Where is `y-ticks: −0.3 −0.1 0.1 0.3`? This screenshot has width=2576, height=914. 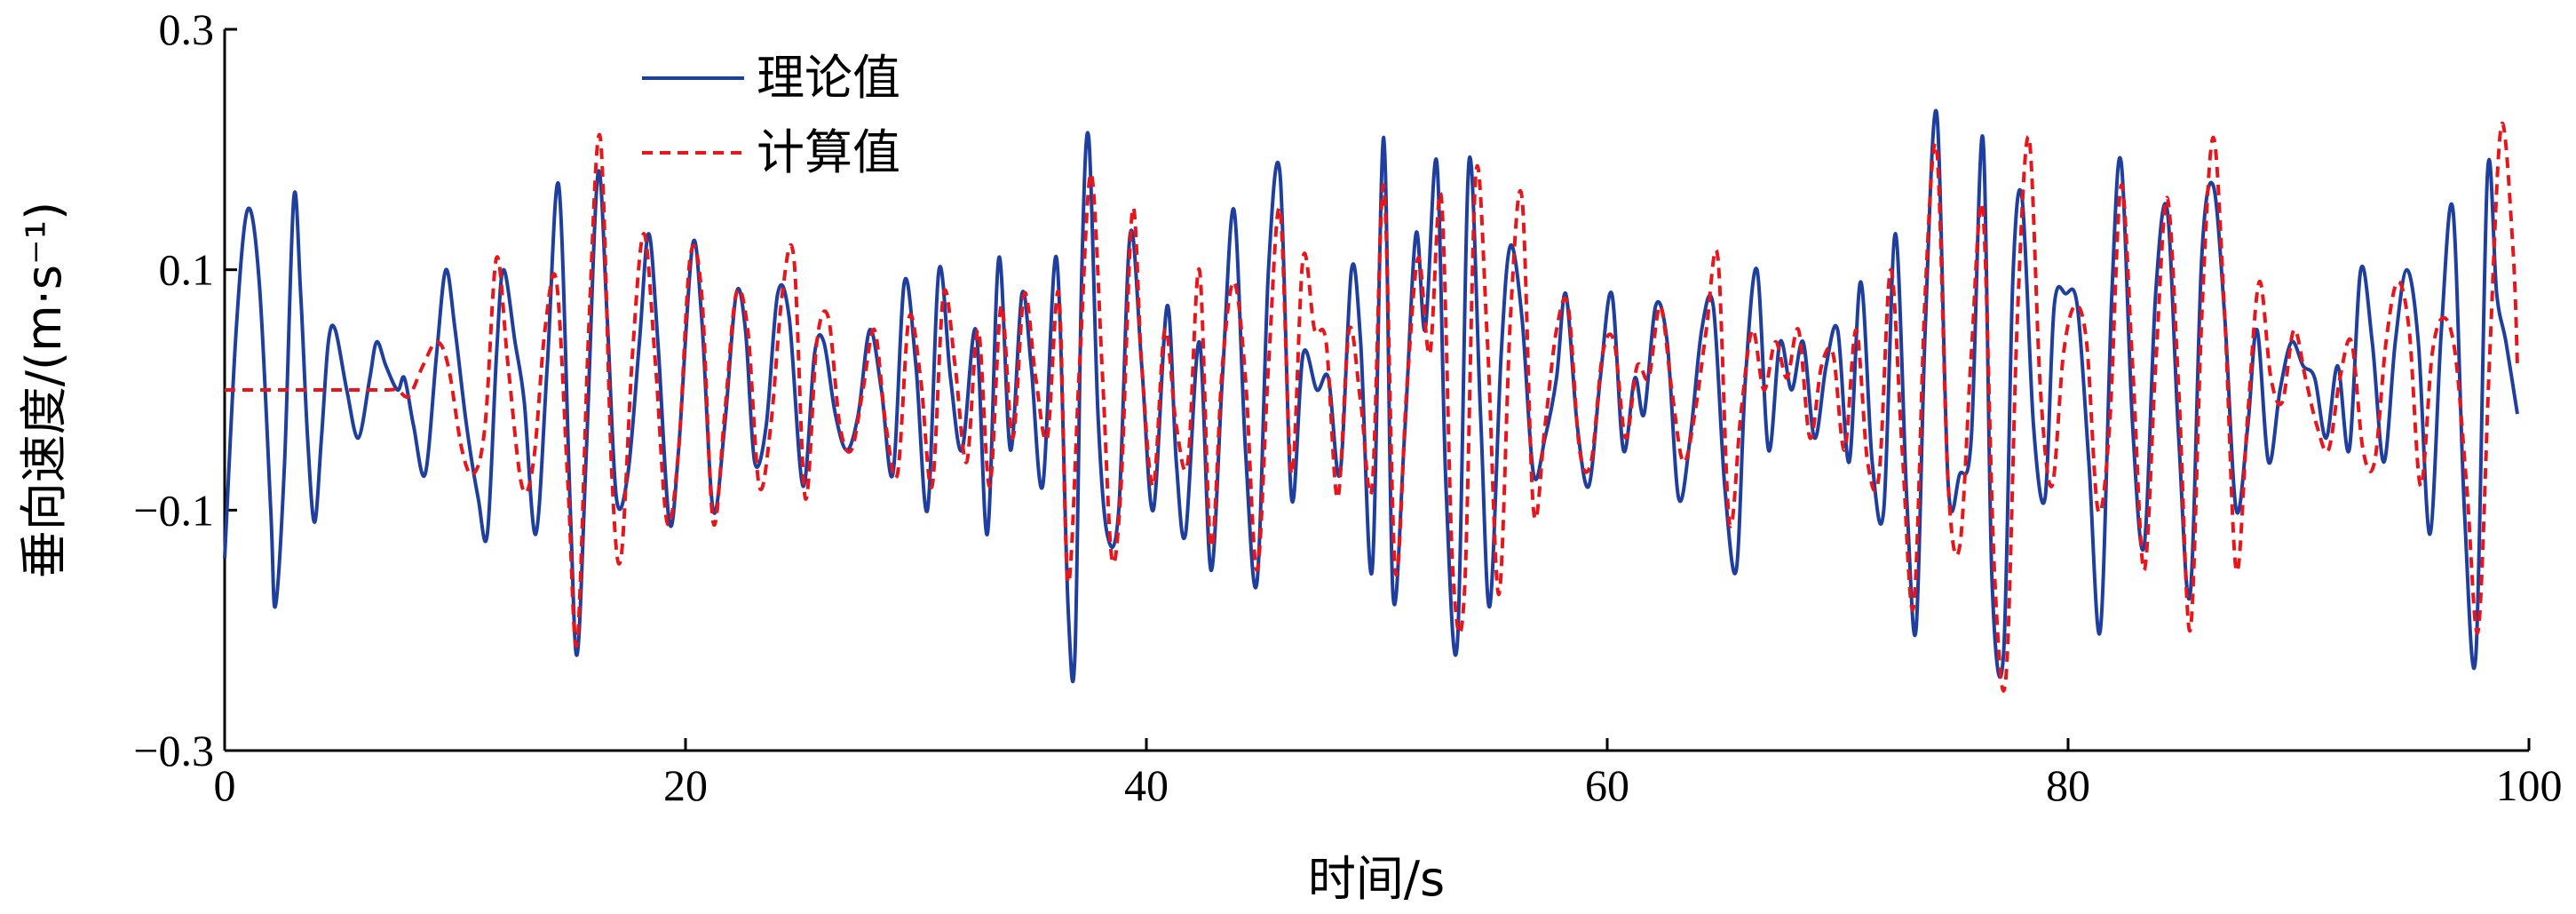 y-ticks: −0.3 −0.1 0.1 0.3 is located at coordinates (185, 389).